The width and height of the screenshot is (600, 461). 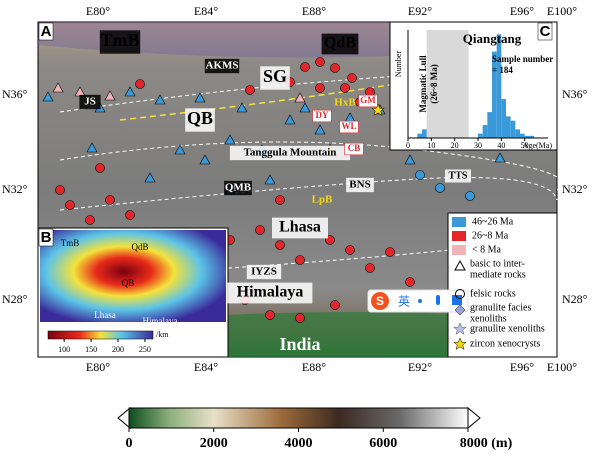 What do you see at coordinates (139, 247) in the screenshot?
I see `inset-label: QdB` at bounding box center [139, 247].